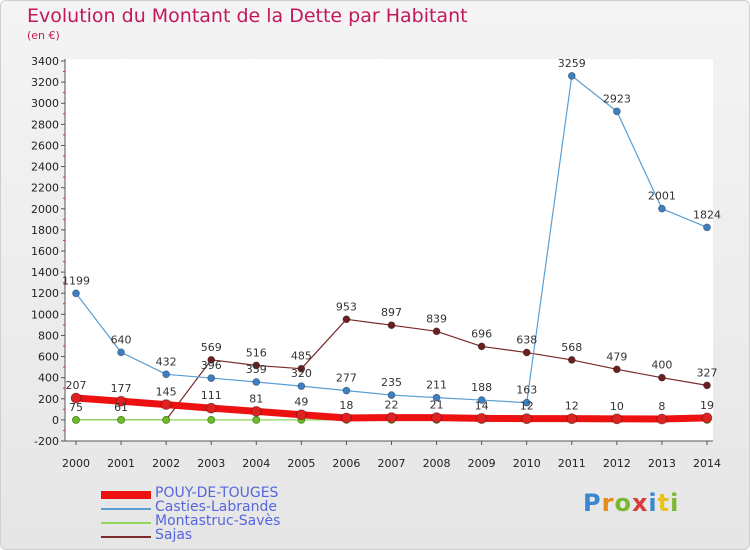  I want to click on legend-label: Casties-Labrande, so click(216, 507).